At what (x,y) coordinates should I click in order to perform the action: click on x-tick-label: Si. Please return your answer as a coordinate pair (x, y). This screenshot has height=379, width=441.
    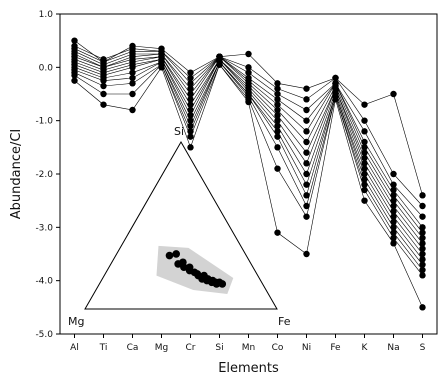
    Looking at the image, I should click on (219, 348).